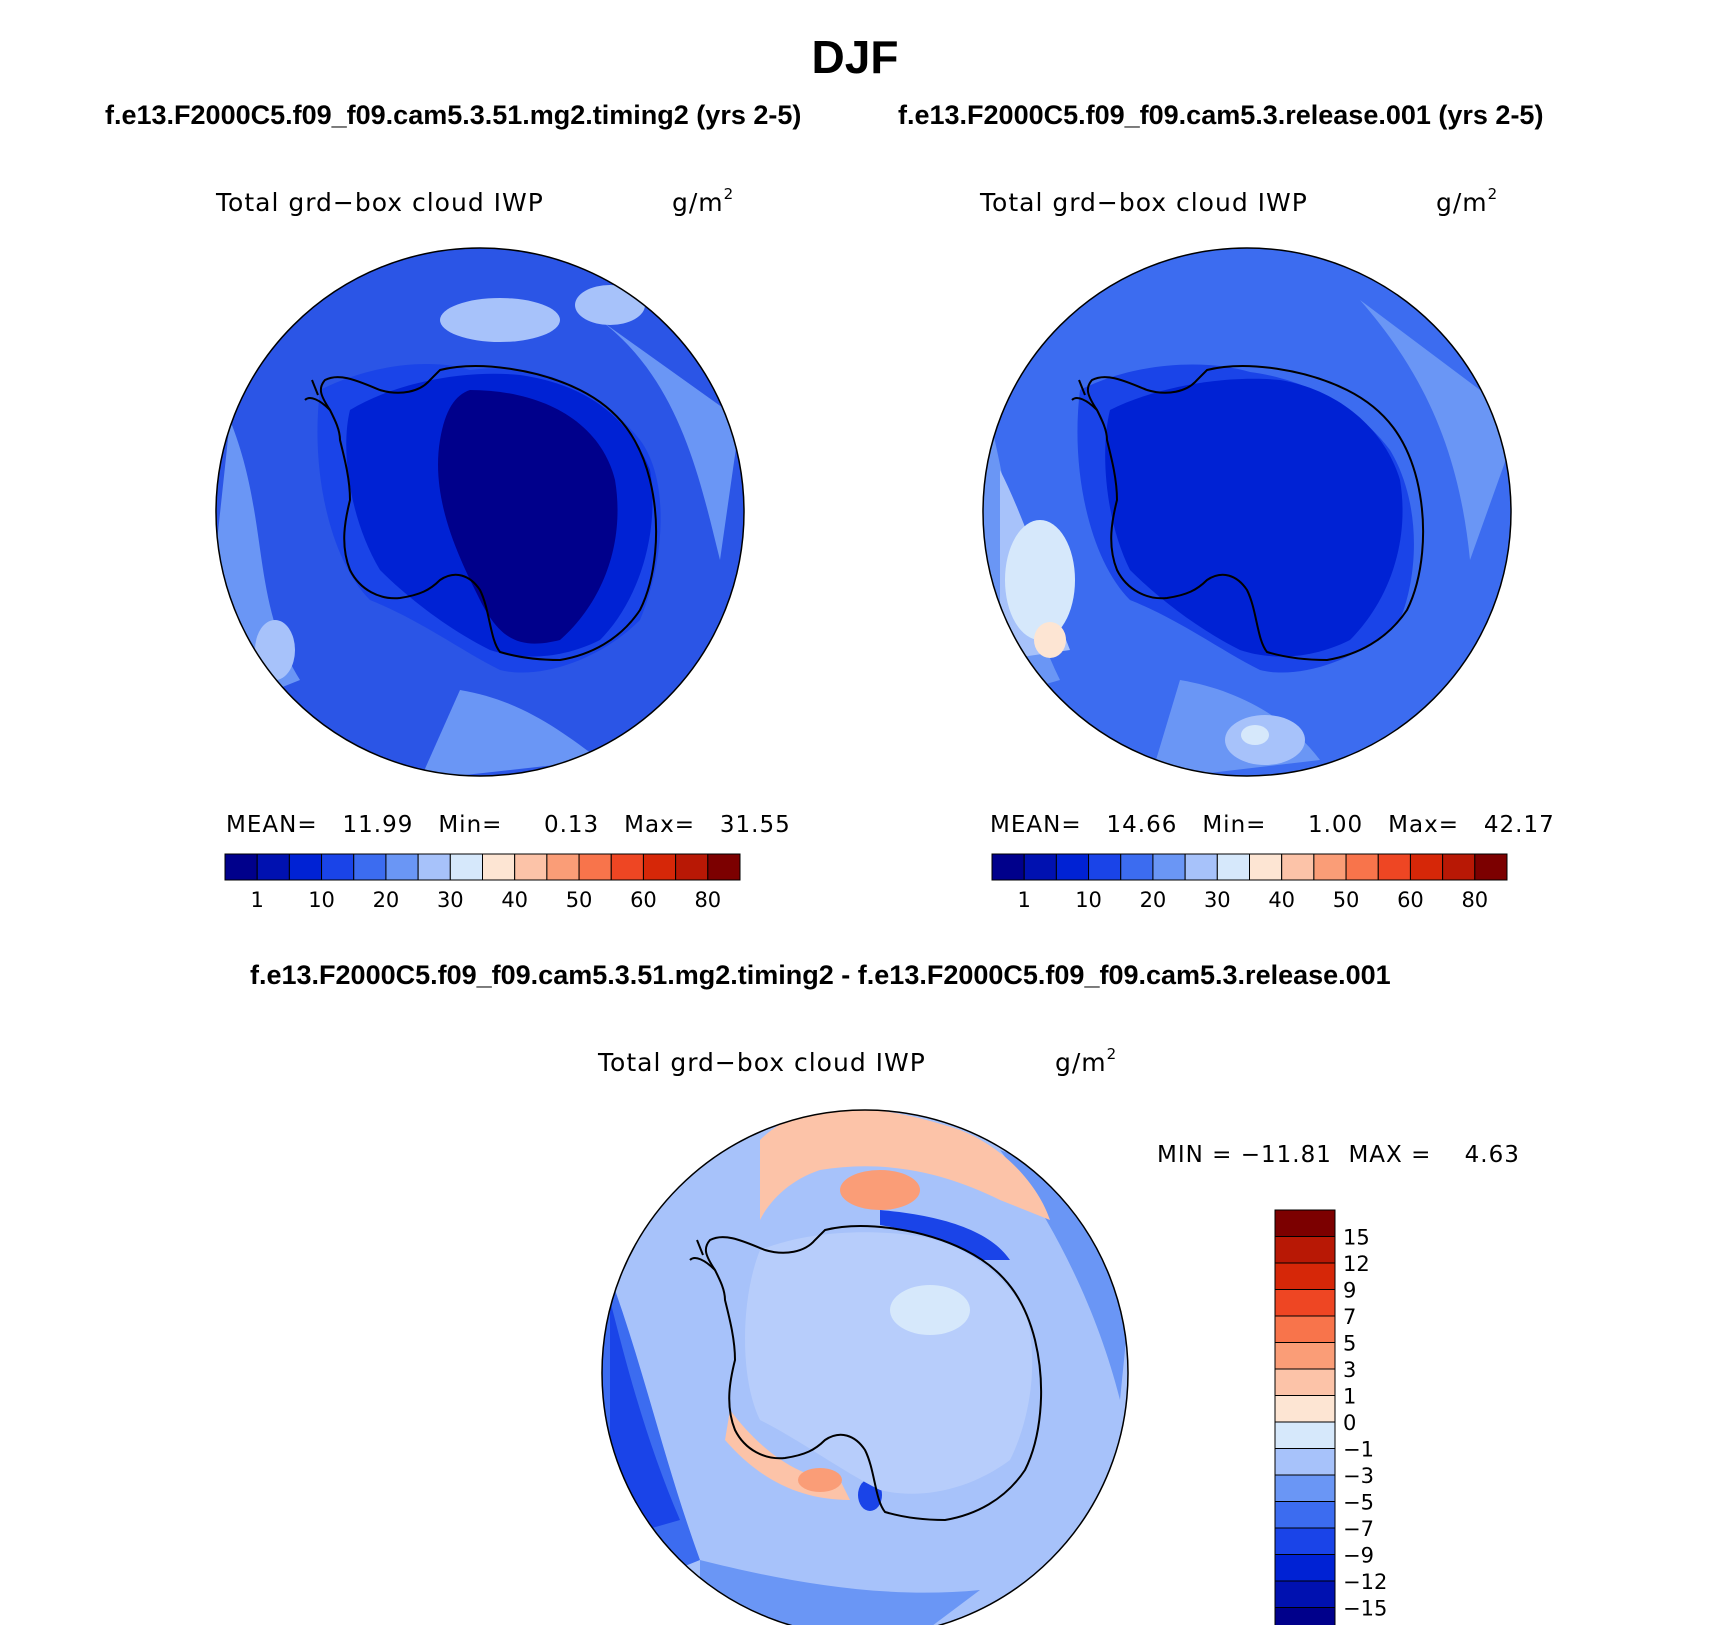 The image size is (1710, 1625). Describe the element at coordinates (514, 900) in the screenshot. I see `colorbar-1-label: 40` at that location.